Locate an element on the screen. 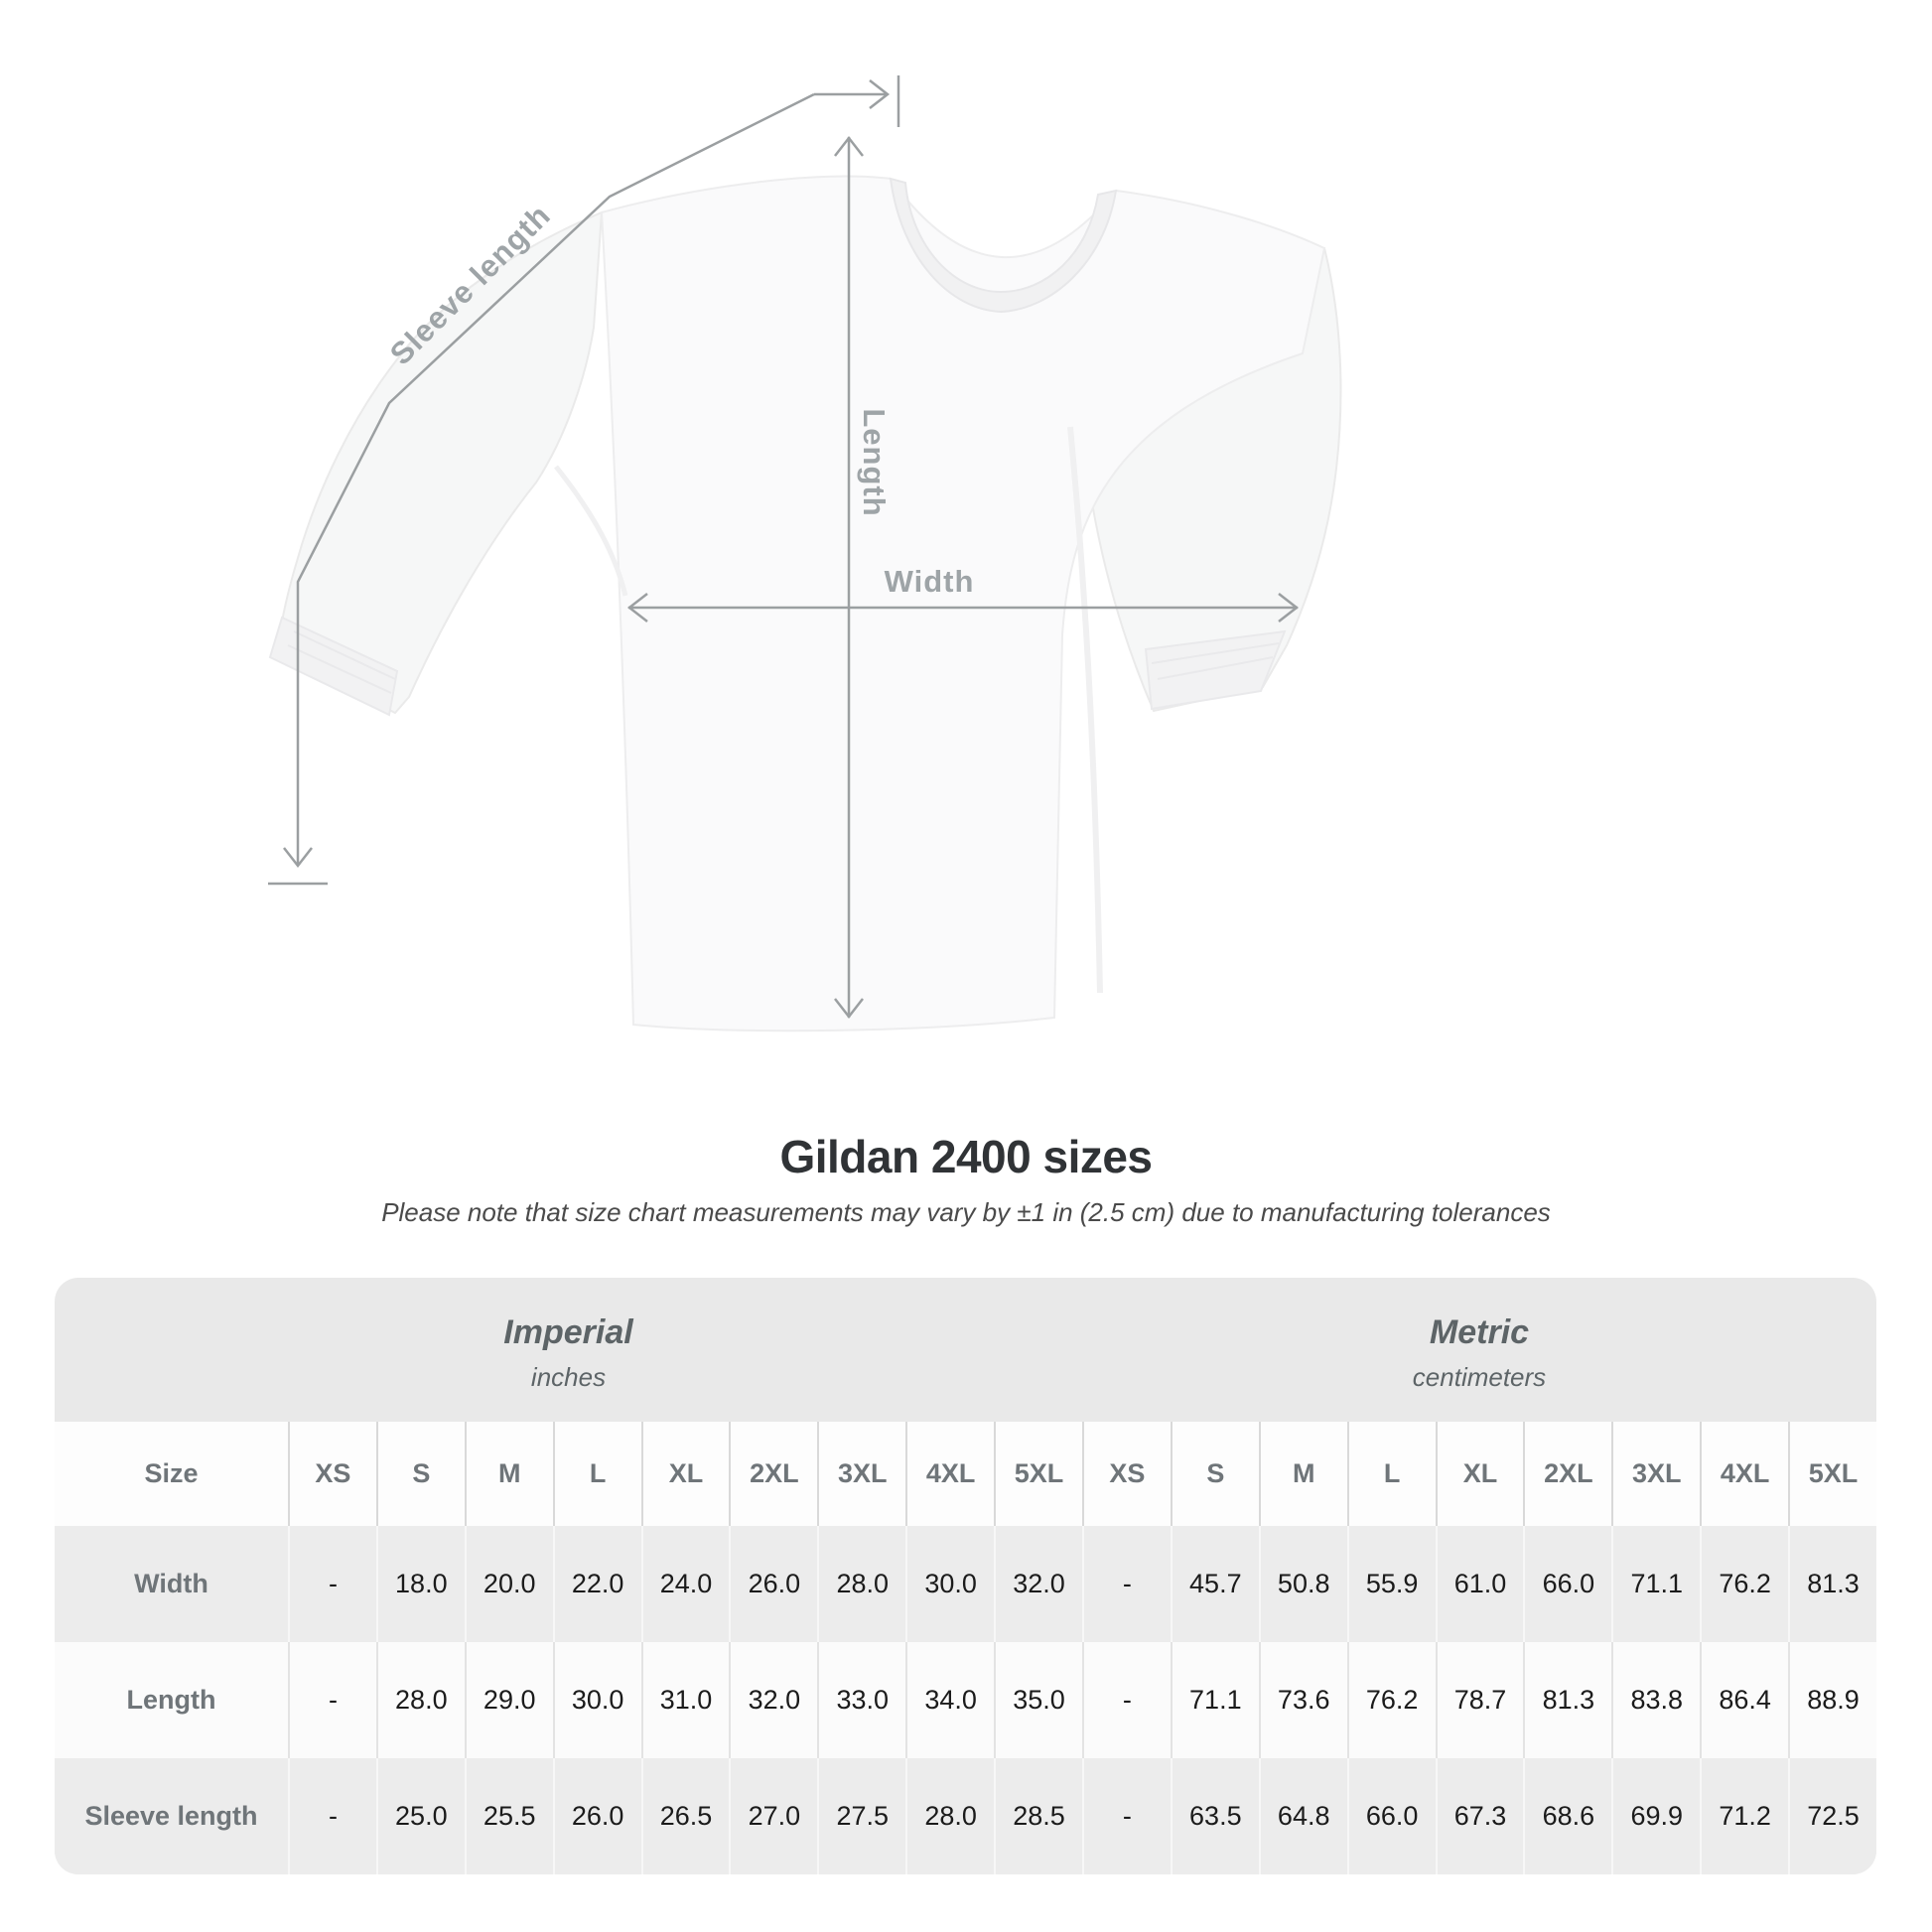 The height and width of the screenshot is (1932, 1932). width-label: Width is located at coordinates (930, 581).